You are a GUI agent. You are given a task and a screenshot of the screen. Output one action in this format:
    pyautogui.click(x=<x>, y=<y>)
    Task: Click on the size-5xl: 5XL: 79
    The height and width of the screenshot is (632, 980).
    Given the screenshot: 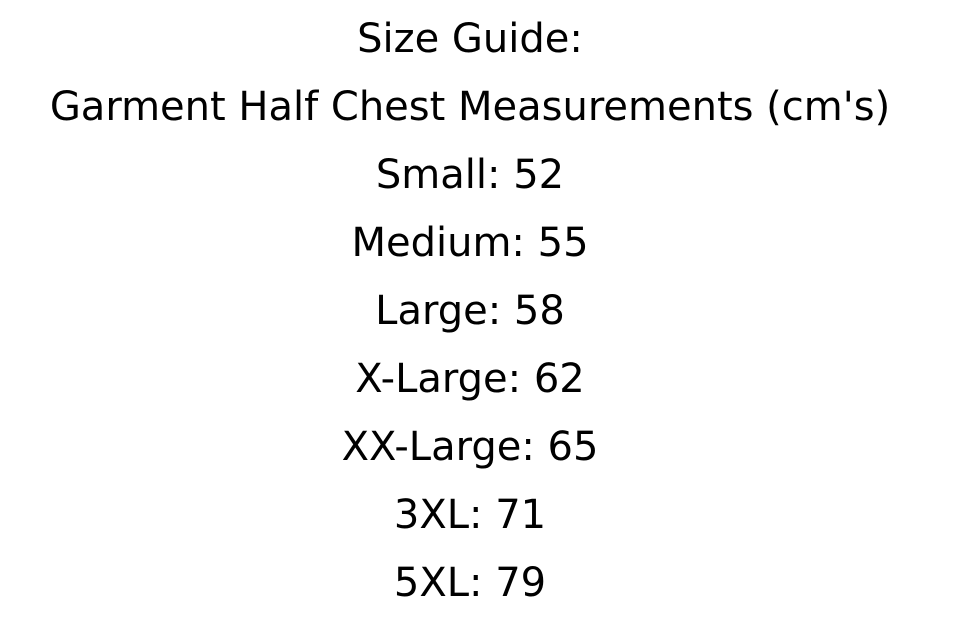 What is the action you would take?
    pyautogui.click(x=470, y=583)
    